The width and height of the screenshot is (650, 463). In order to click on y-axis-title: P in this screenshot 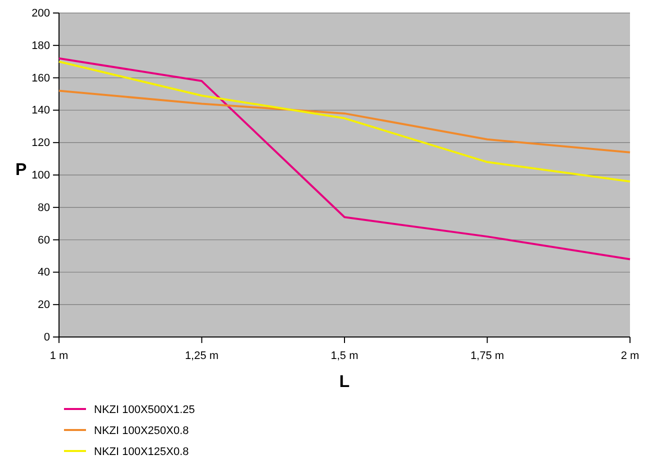, I will do `click(21, 169)`.